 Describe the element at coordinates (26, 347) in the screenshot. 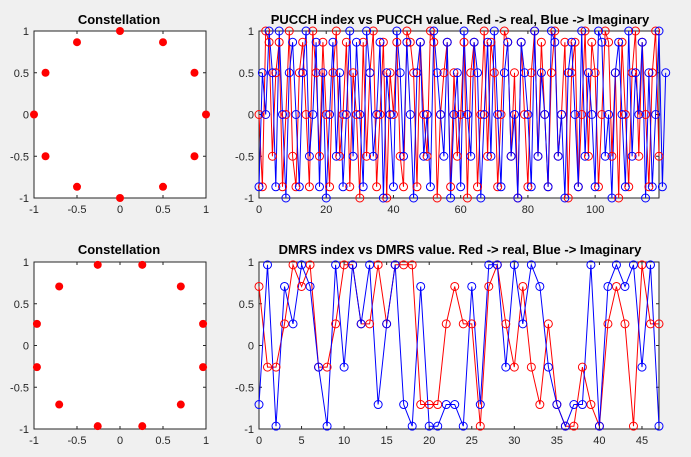

I see `y-tick-label: 0` at that location.